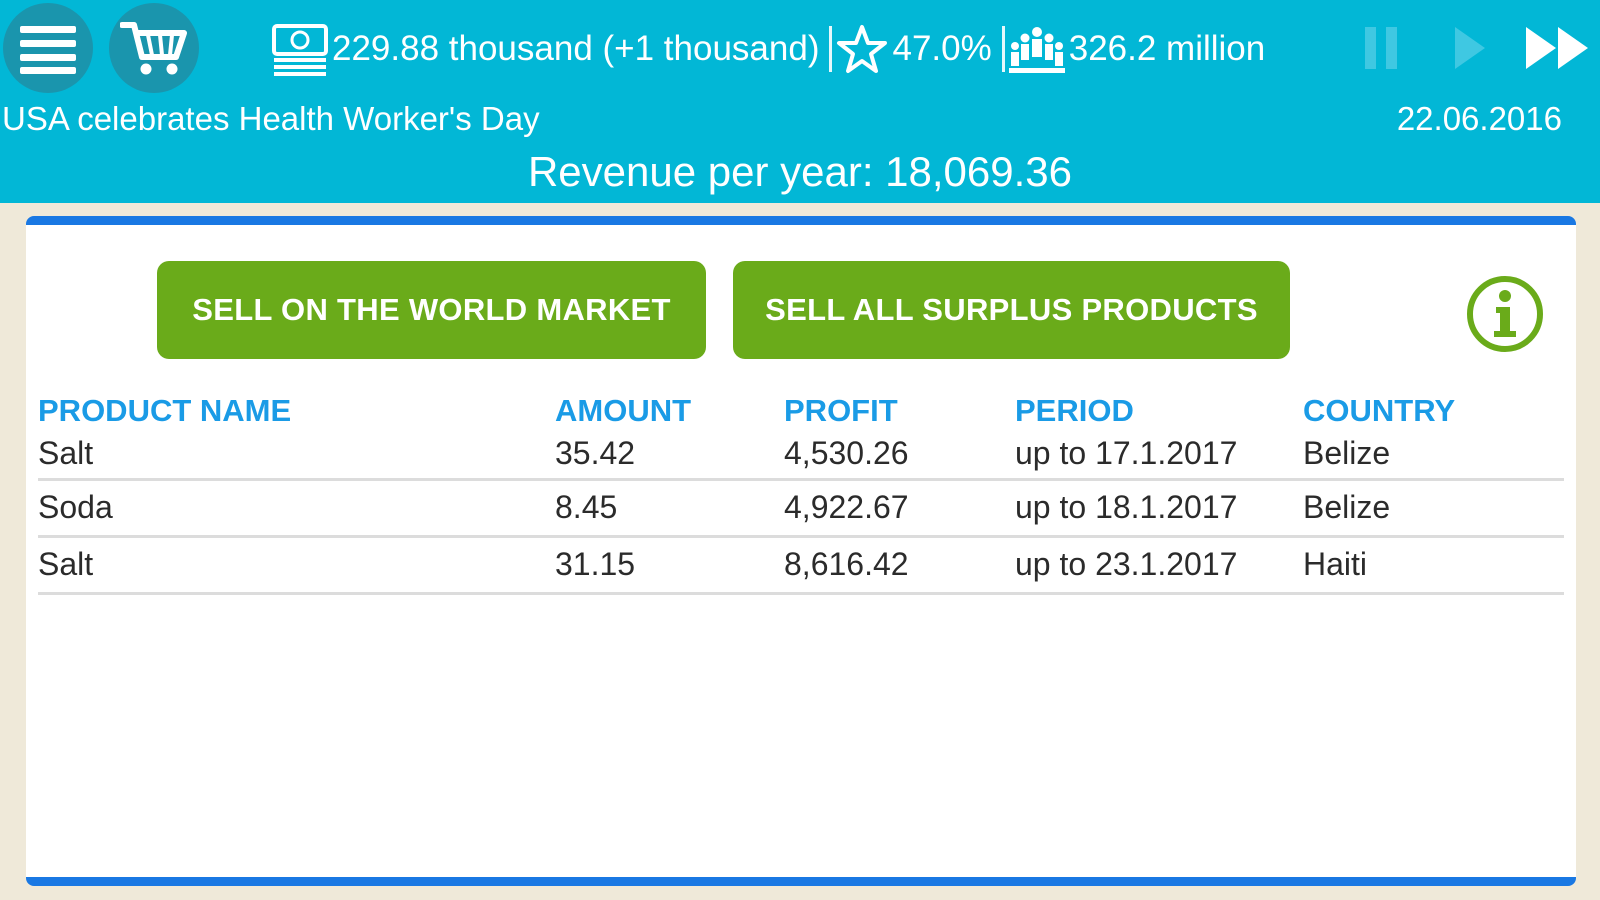  I want to click on cell-period: up to 17.1.2017, so click(1159, 455).